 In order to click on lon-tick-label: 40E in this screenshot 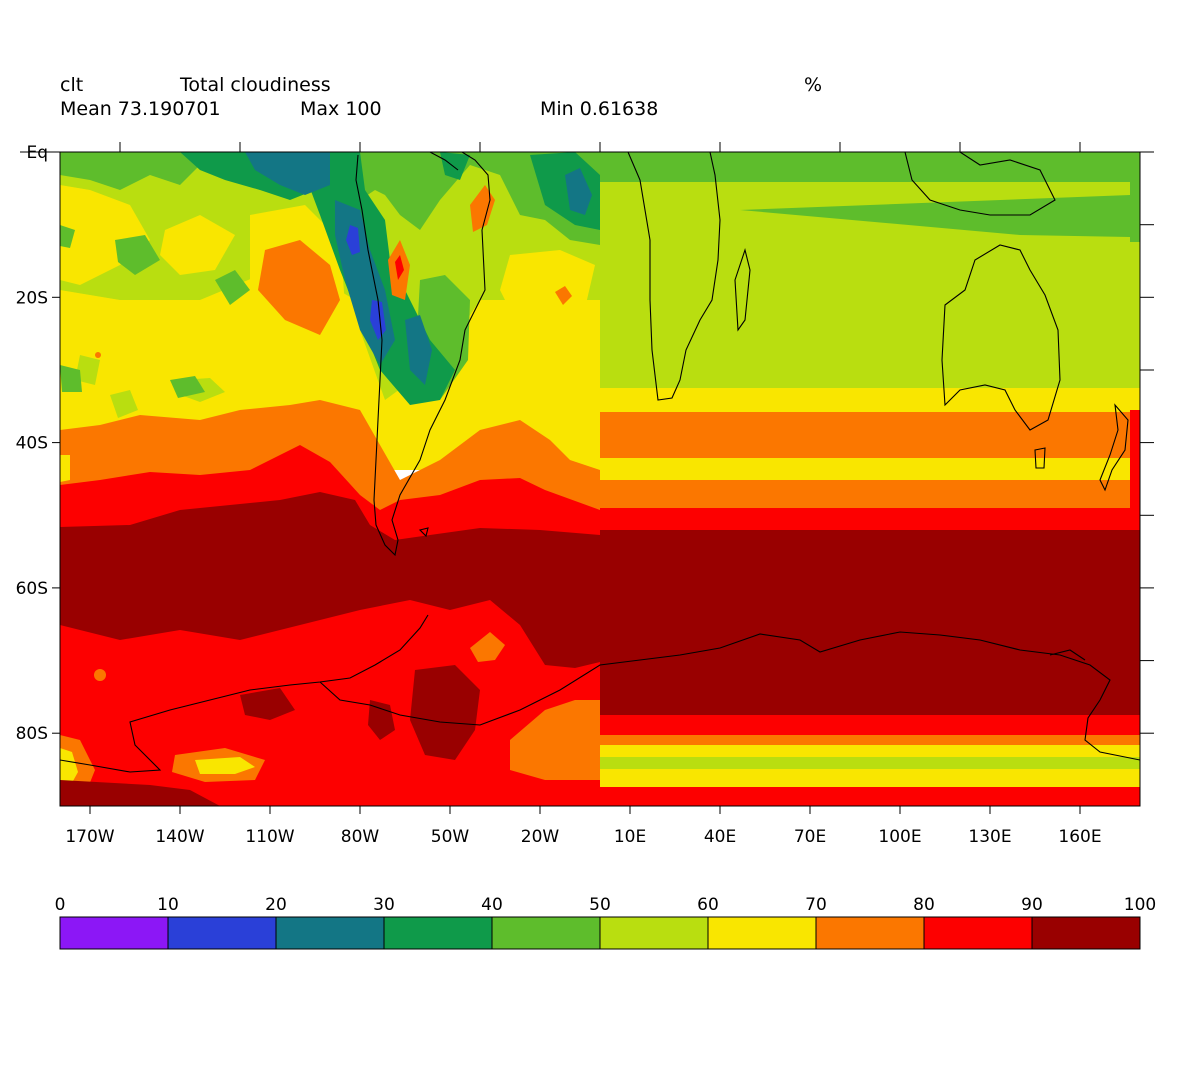, I will do `click(720, 837)`.